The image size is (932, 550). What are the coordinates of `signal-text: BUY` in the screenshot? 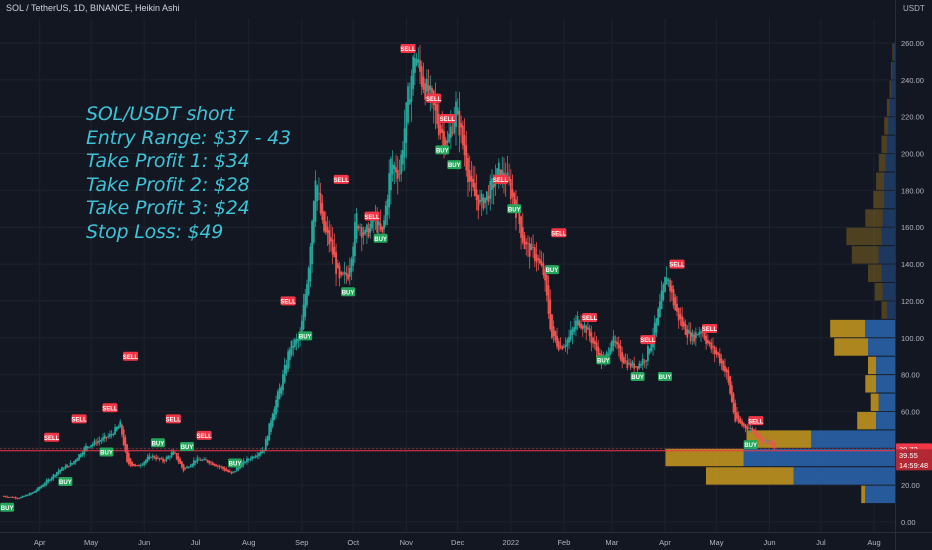 It's located at (158, 444).